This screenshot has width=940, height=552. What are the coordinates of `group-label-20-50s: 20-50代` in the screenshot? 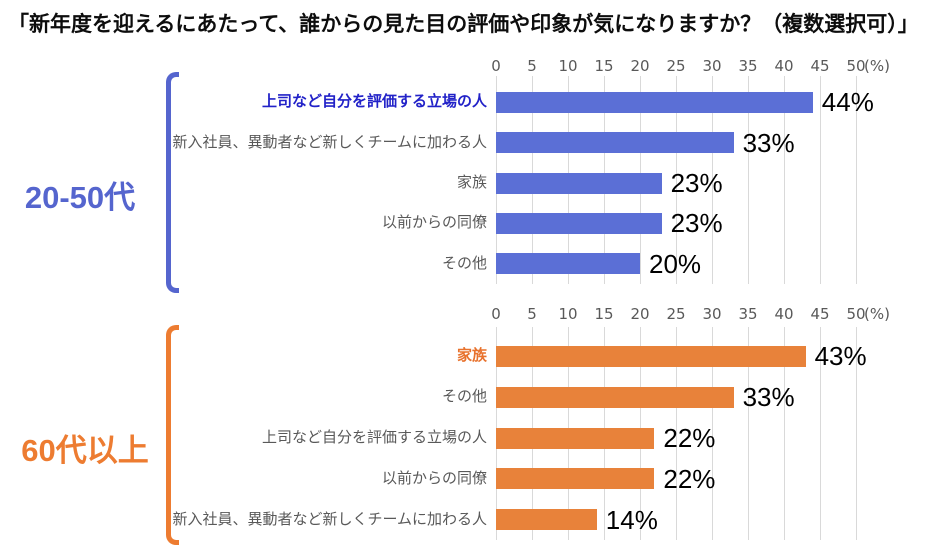 It's located at (80, 197).